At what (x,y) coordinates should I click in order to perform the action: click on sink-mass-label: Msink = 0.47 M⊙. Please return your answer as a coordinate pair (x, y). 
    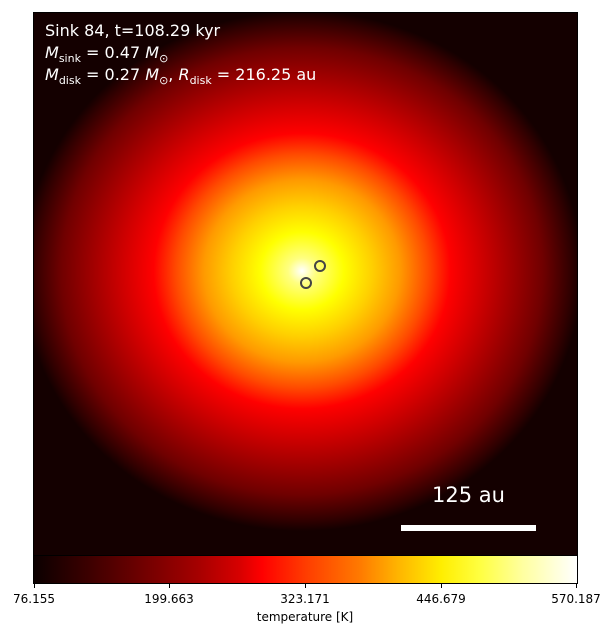
    Looking at the image, I should click on (107, 54).